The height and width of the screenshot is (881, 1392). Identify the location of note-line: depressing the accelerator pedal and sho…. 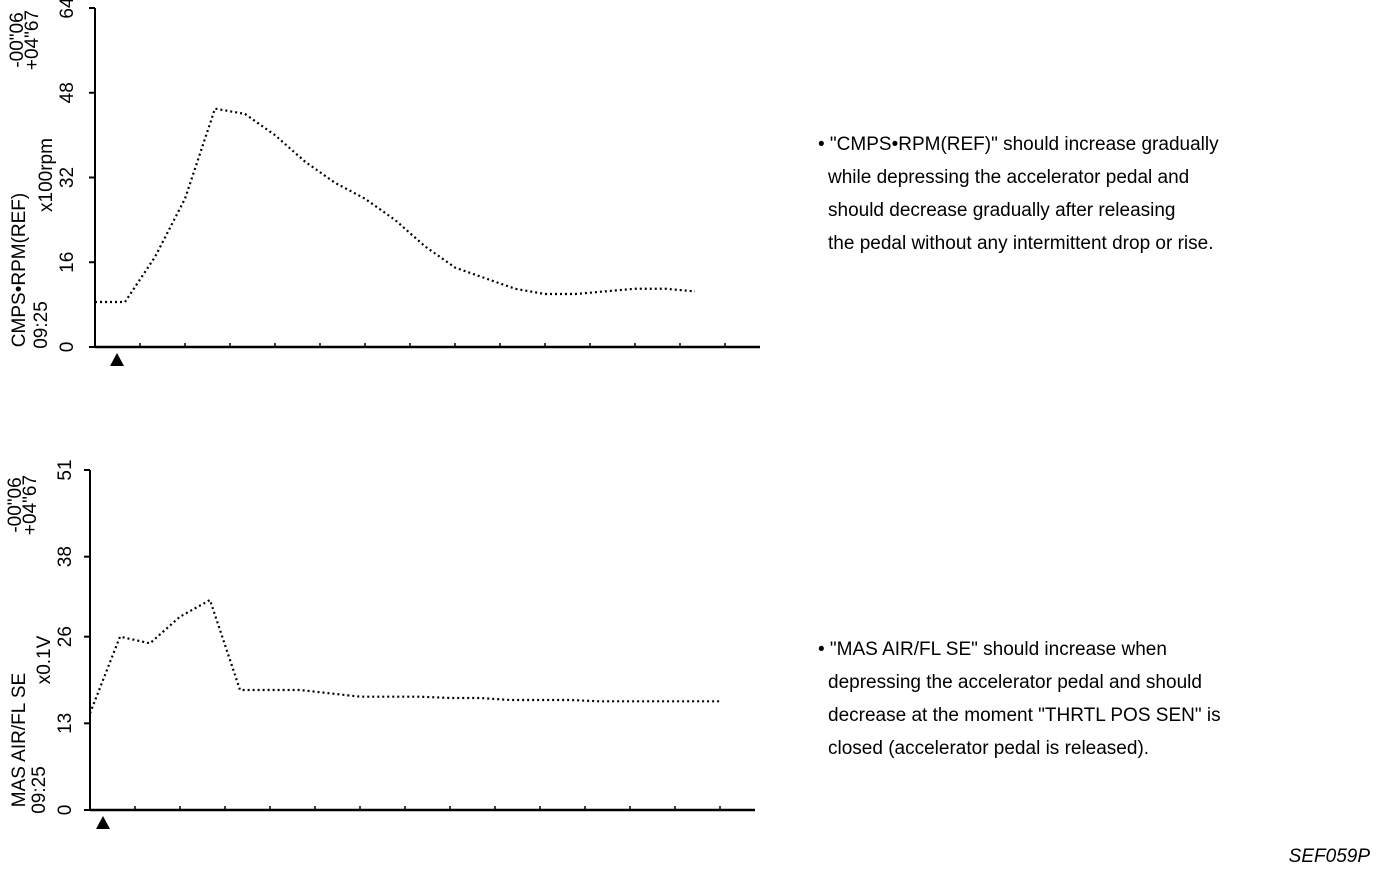
(1015, 682).